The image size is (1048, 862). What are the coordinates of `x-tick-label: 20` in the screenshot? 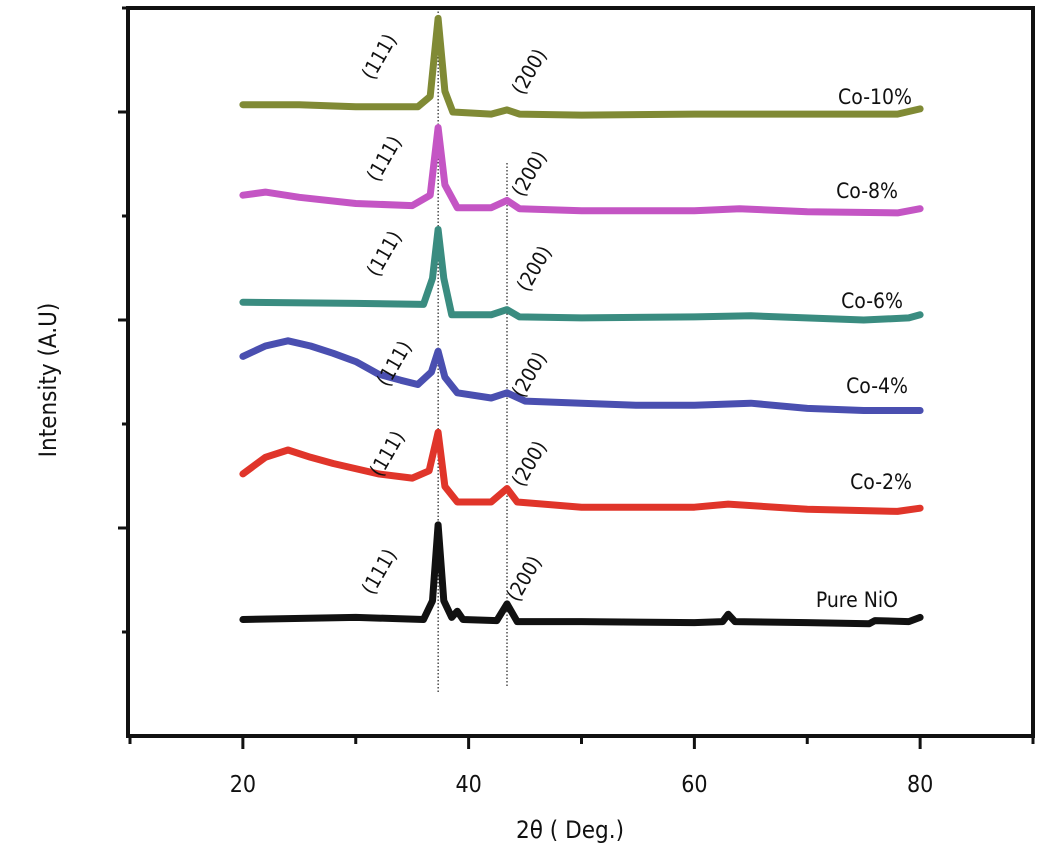 It's located at (243, 785).